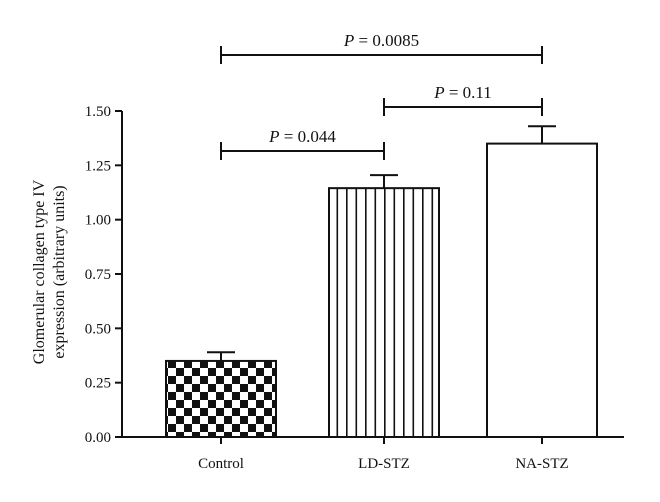  What do you see at coordinates (383, 454) in the screenshot?
I see `x-axis-ticks: Control LD-STZ NA-STZ` at bounding box center [383, 454].